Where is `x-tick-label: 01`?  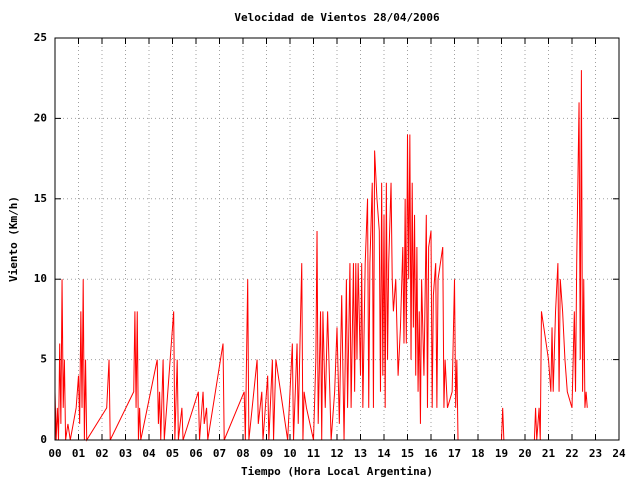
x-tick-label: 01 is located at coordinates (79, 453).